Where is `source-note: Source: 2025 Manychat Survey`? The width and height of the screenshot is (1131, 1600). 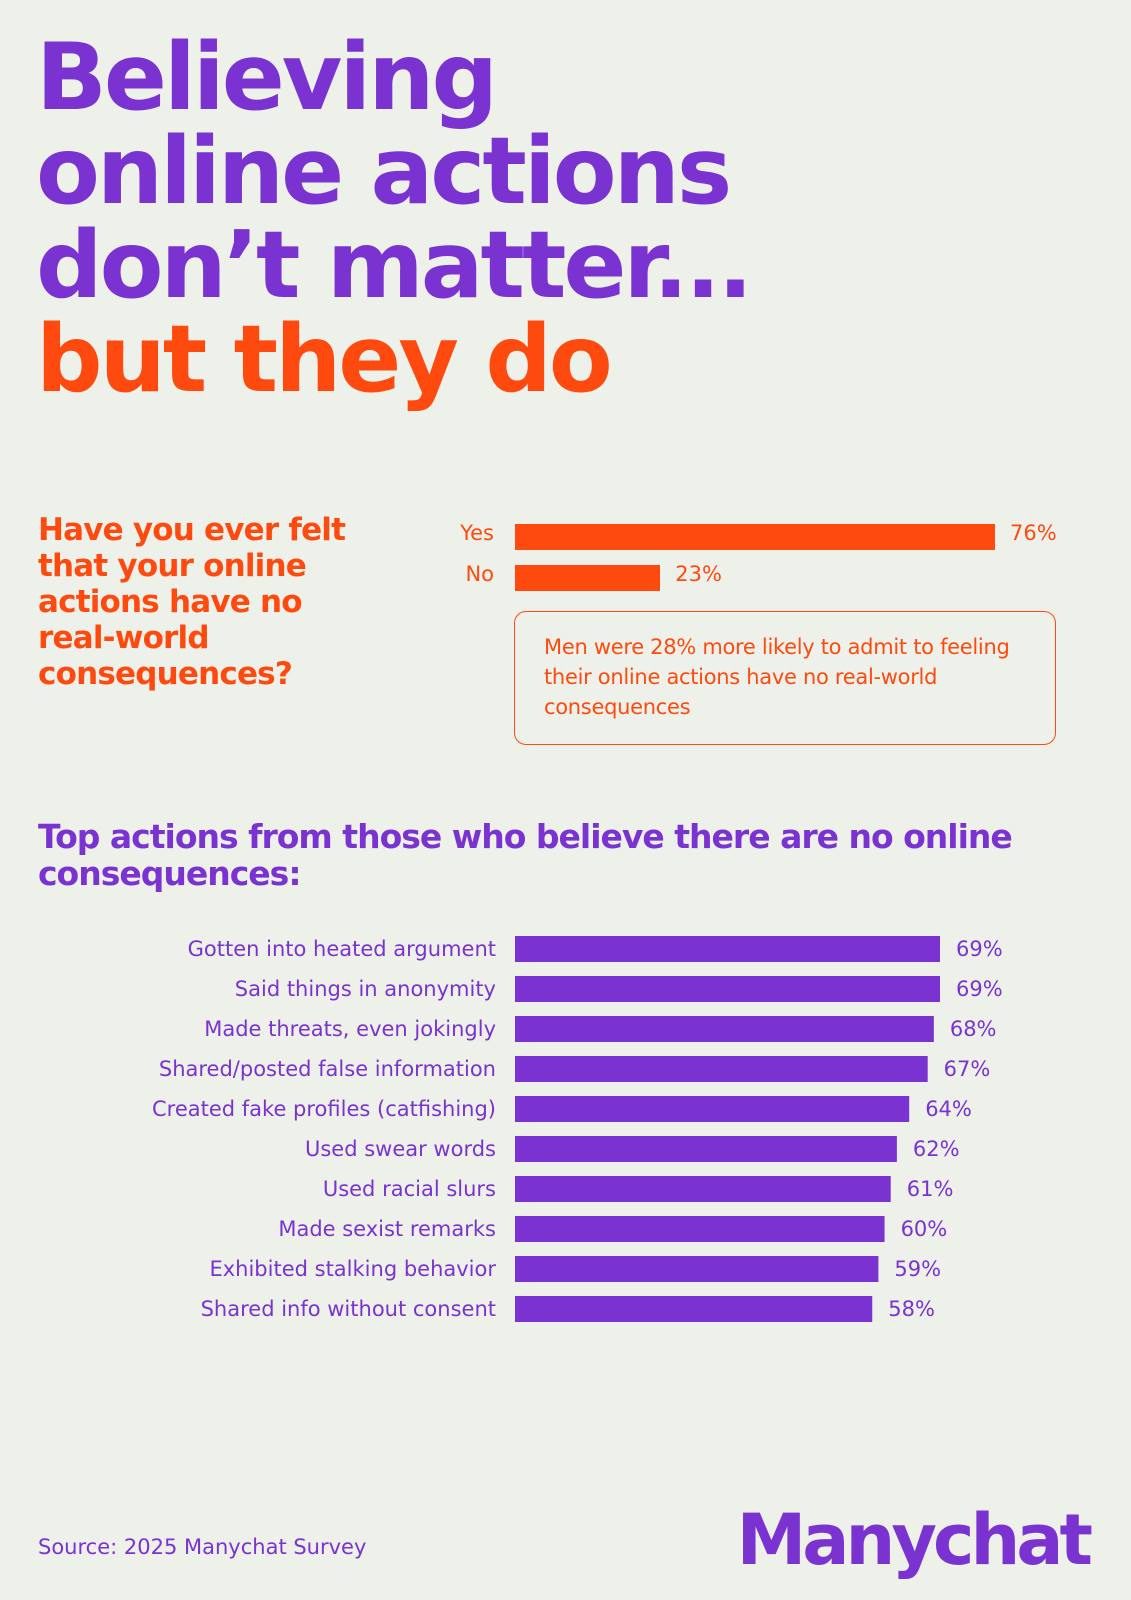
source-note: Source: 2025 Manychat Survey is located at coordinates (202, 1547).